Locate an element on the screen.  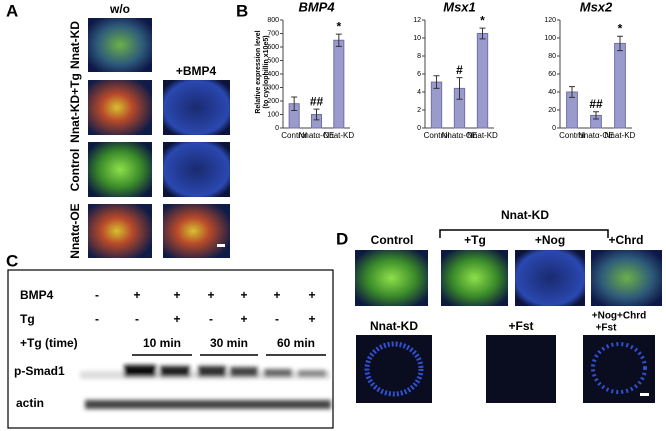
y-tick-label: 20 is located at coordinates (552, 110).